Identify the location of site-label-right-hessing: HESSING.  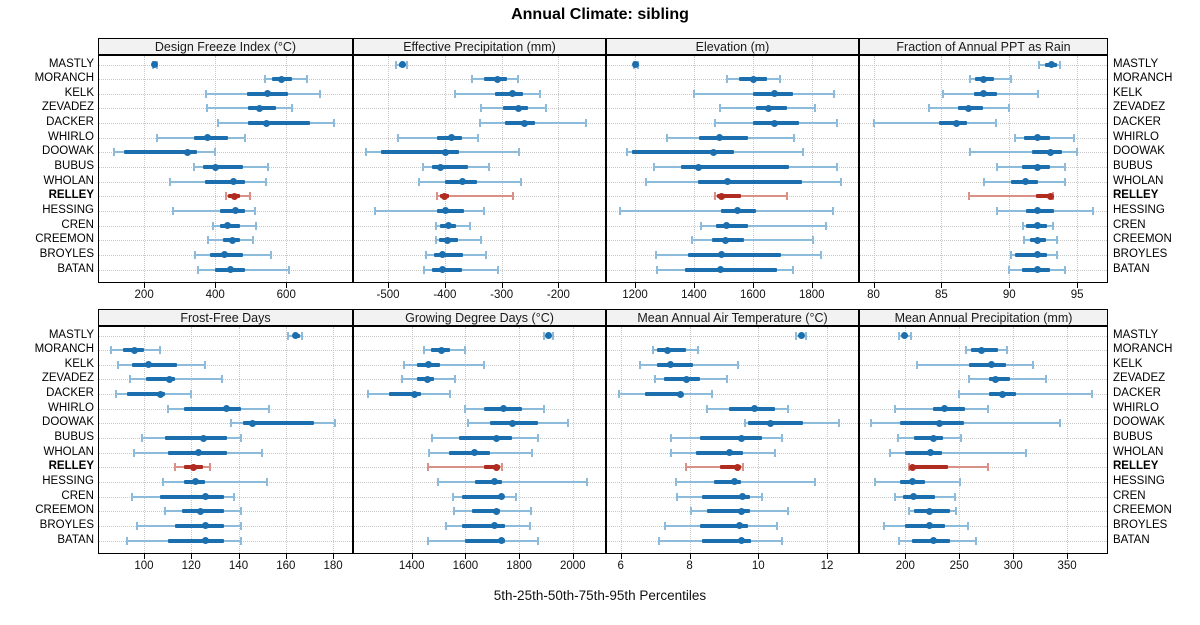
(1139, 209).